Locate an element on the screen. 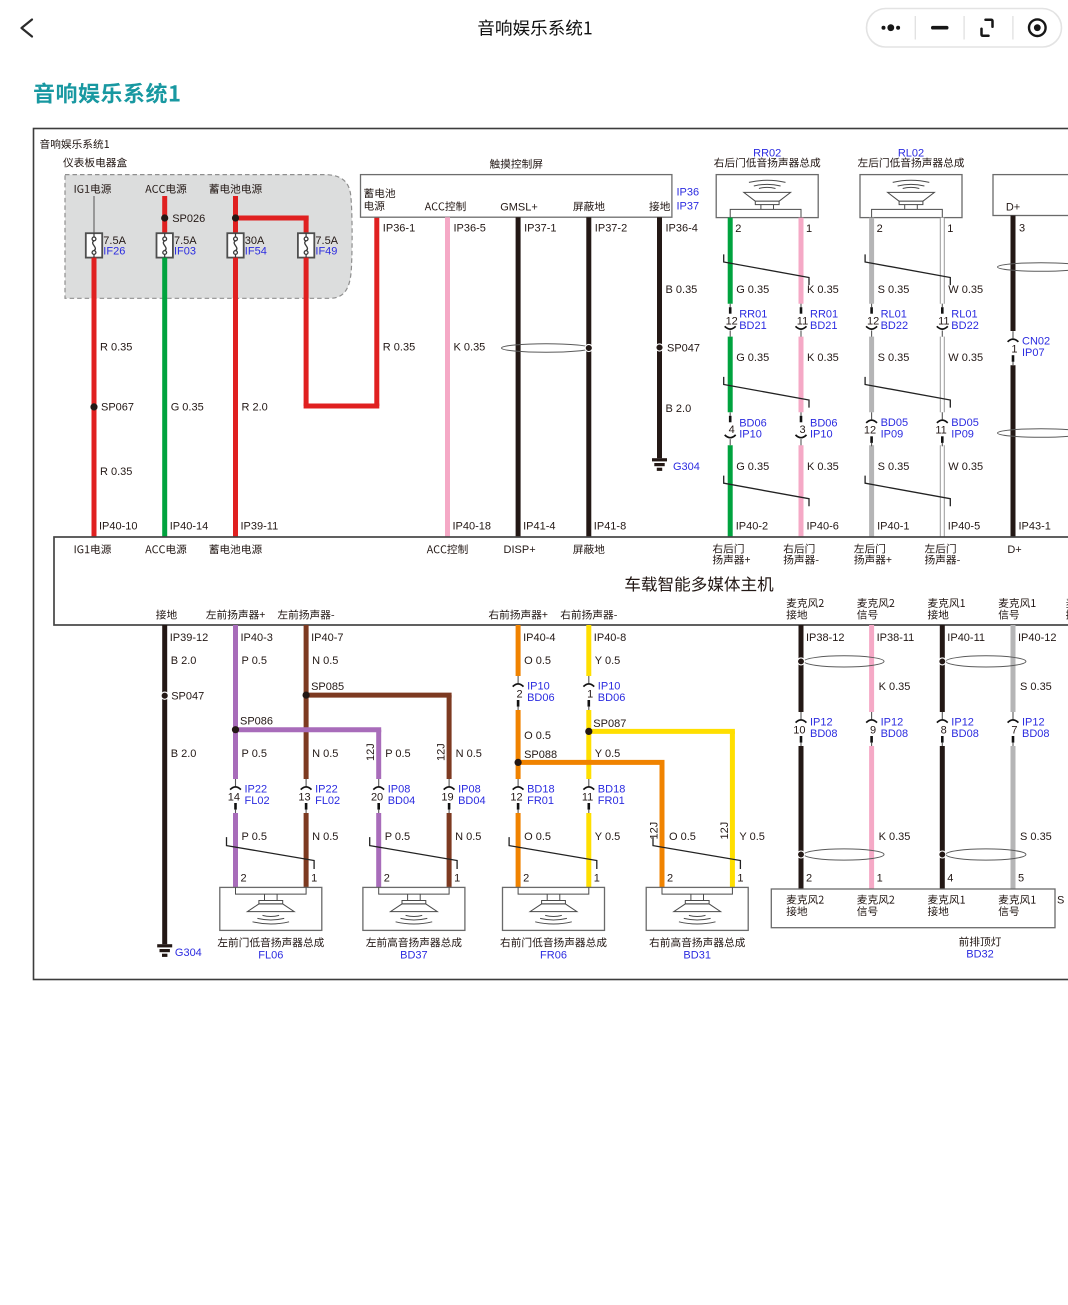 Image resolution: width=1068 pixels, height=1305 pixels. svg-text: IF03 is located at coordinates (185, 252).